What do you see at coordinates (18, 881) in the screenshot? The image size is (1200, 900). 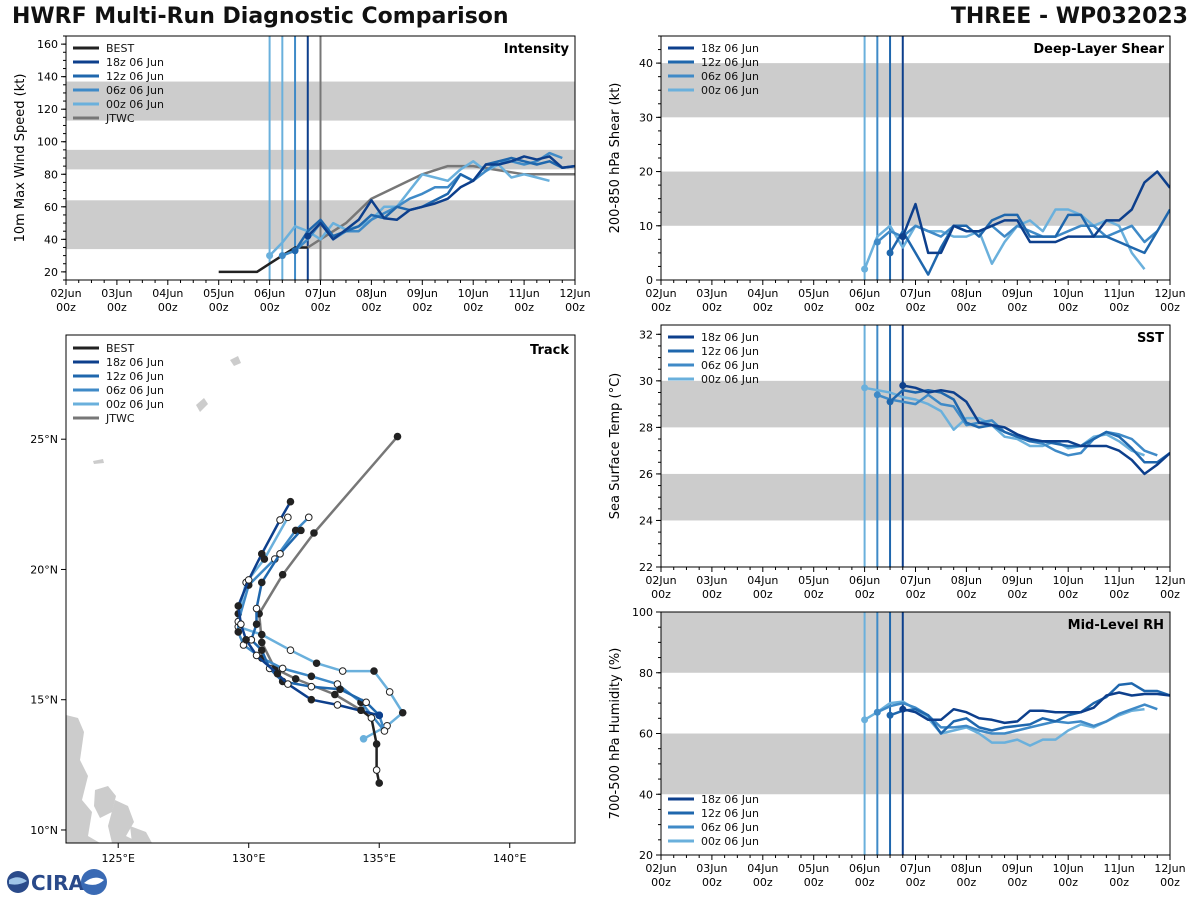 I see `globe-swirl` at bounding box center [18, 881].